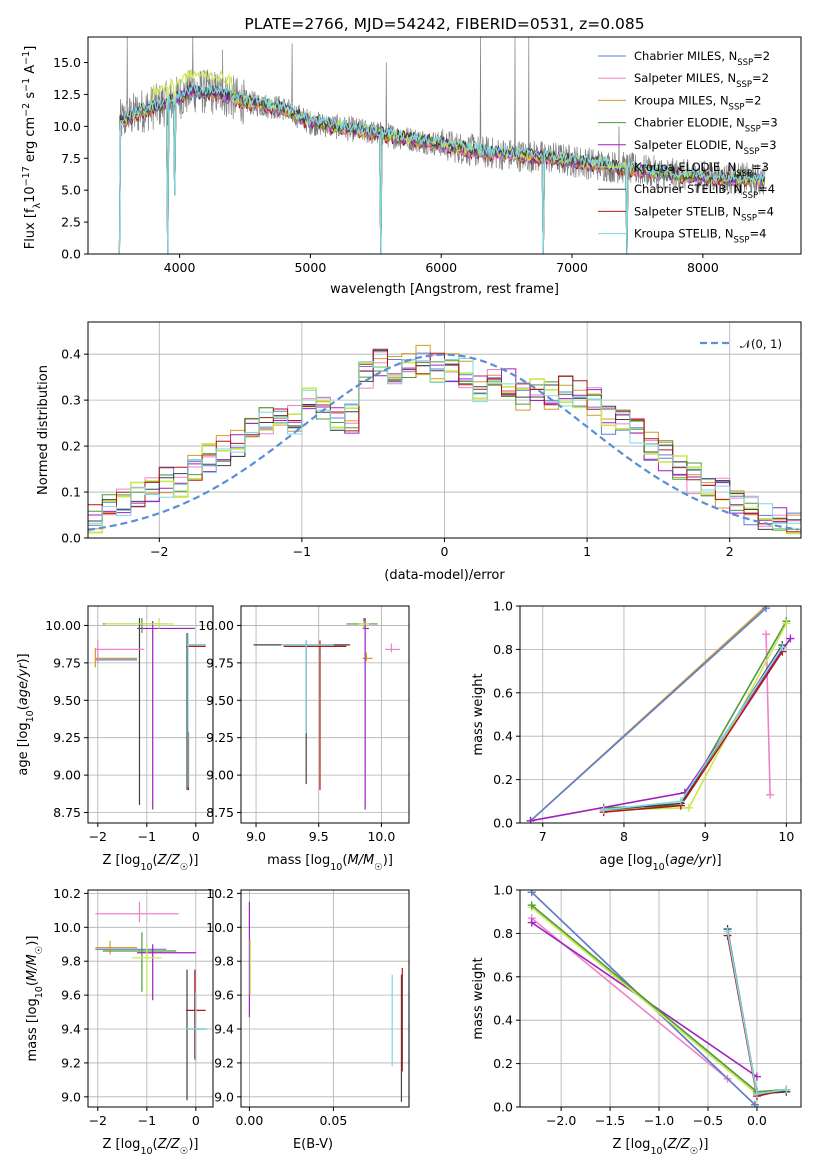 This screenshot has height=1170, width=819. I want to click on label-part: age [log, so click(23, 748).